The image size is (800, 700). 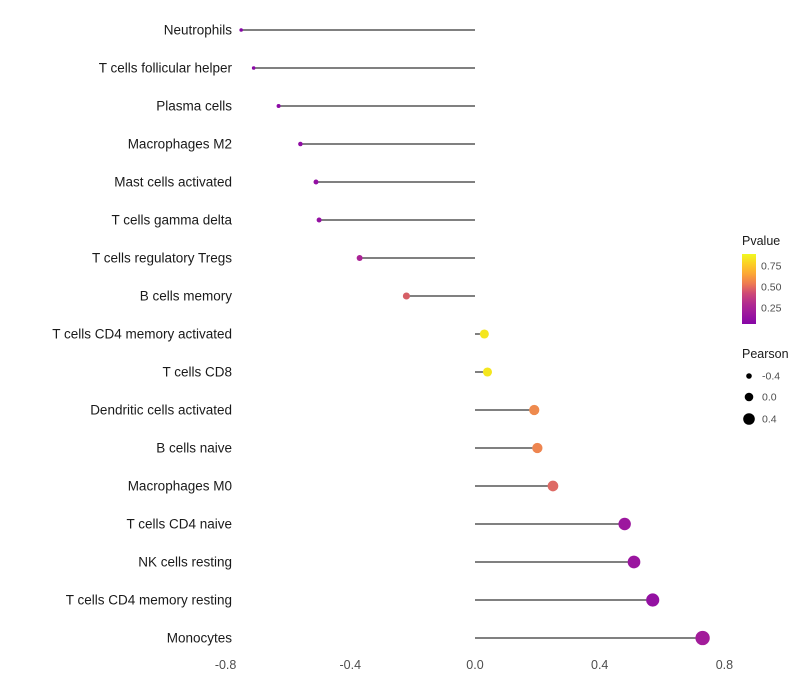 I want to click on pvalue-legend-ticks: 0.75 0.50 0.25, so click(x=771, y=287).